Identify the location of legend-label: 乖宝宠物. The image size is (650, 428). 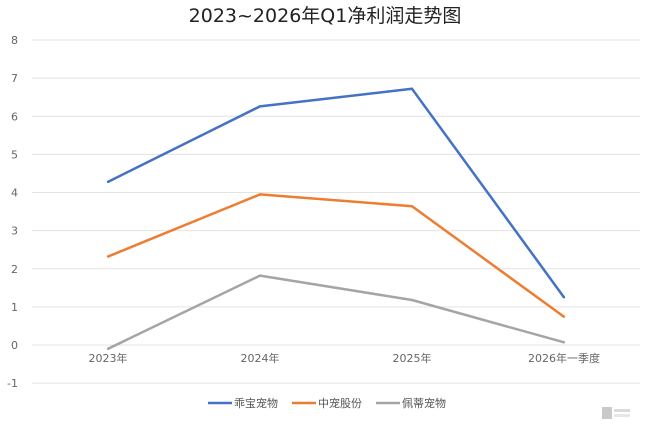
(256, 403).